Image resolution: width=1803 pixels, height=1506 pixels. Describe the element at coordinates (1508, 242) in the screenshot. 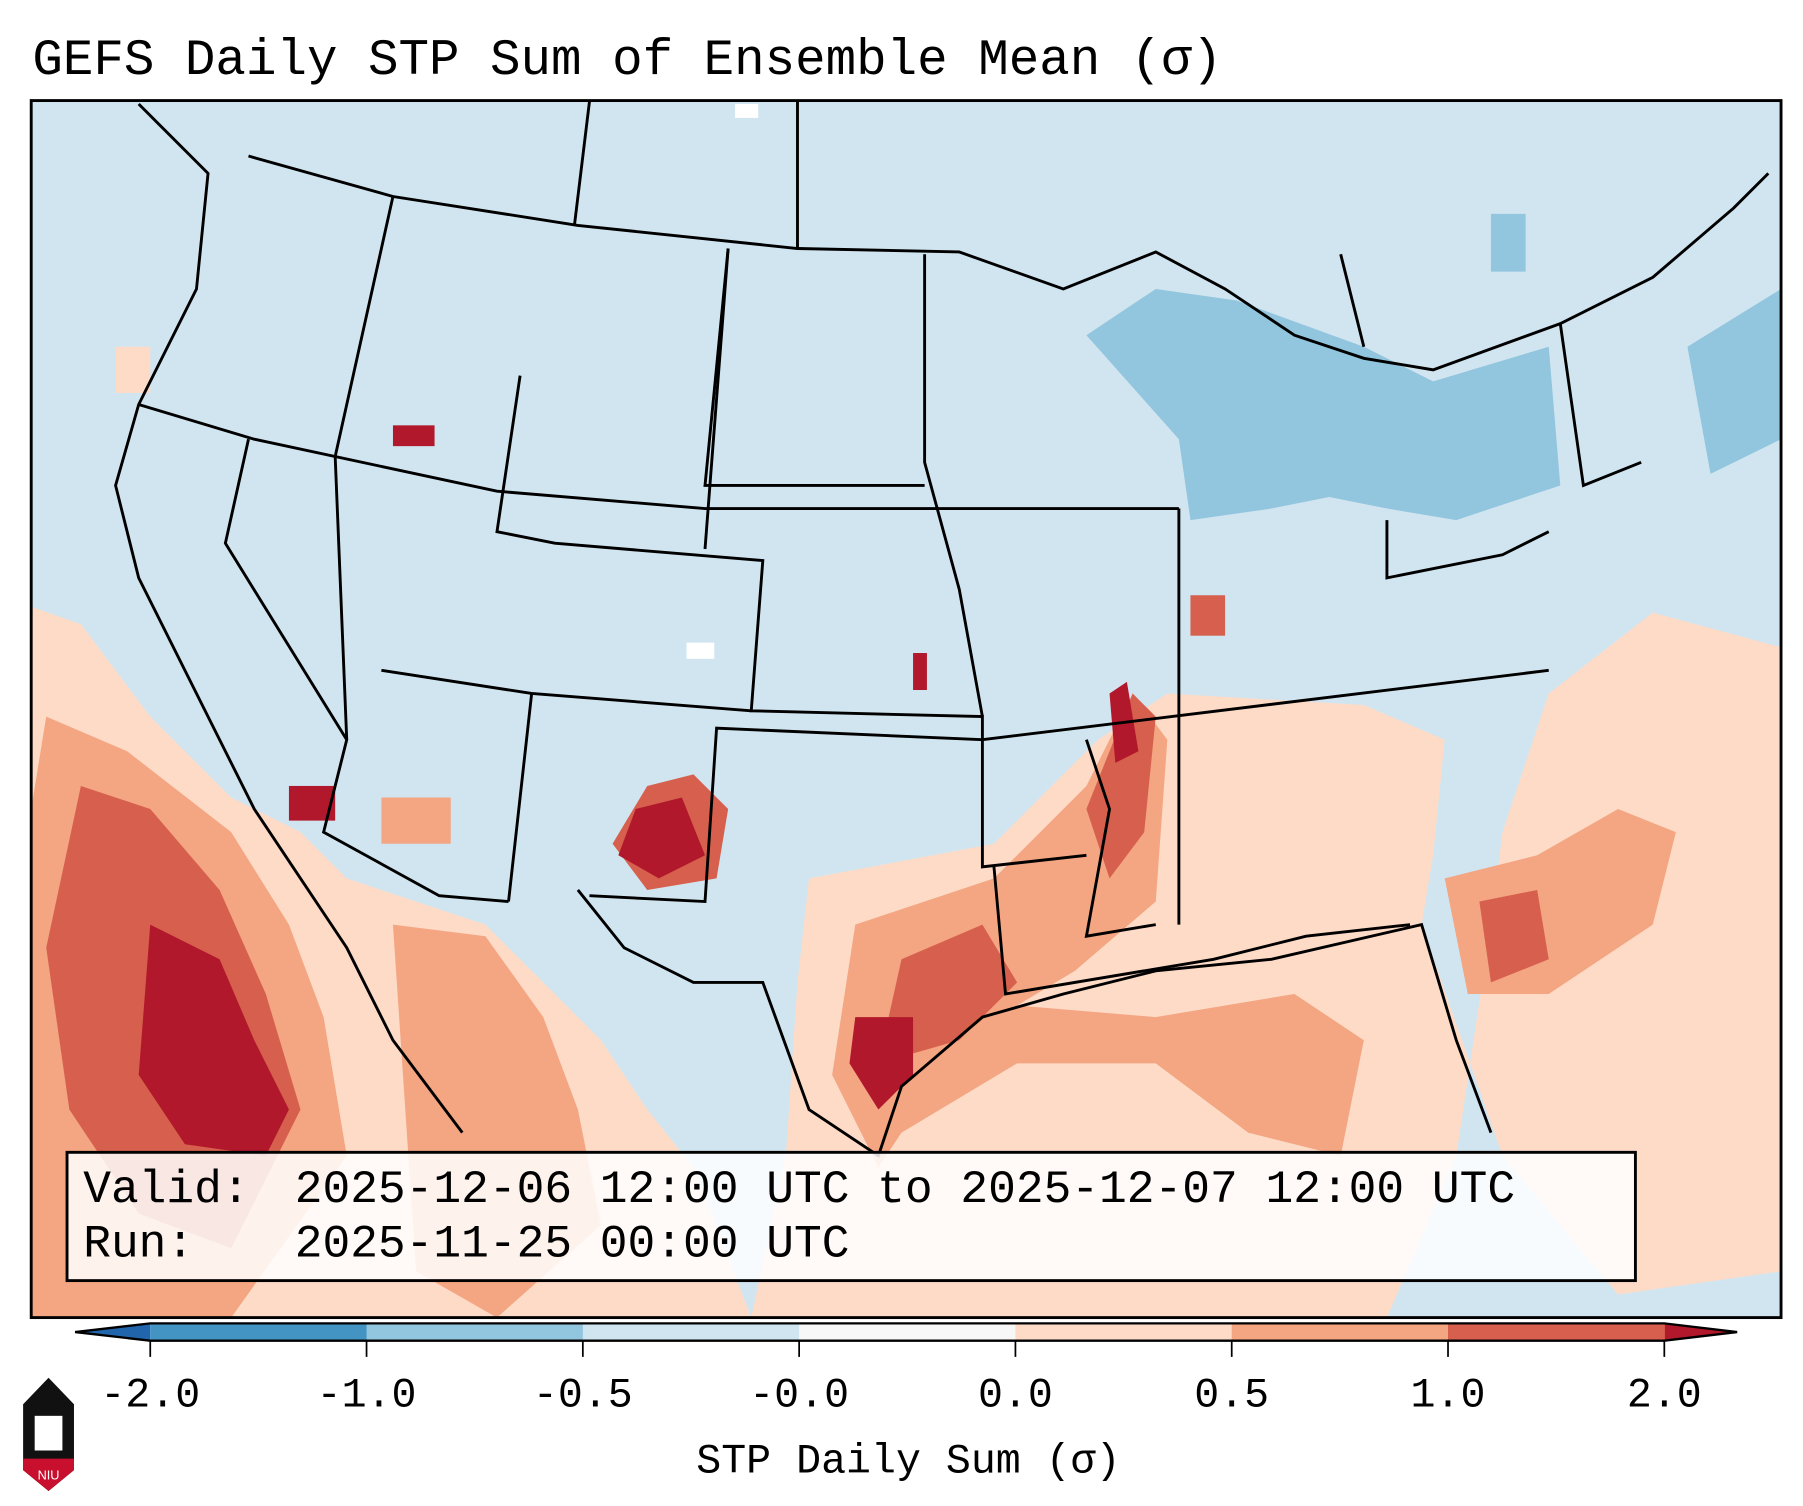

I see `quebec-negative-cell` at that location.